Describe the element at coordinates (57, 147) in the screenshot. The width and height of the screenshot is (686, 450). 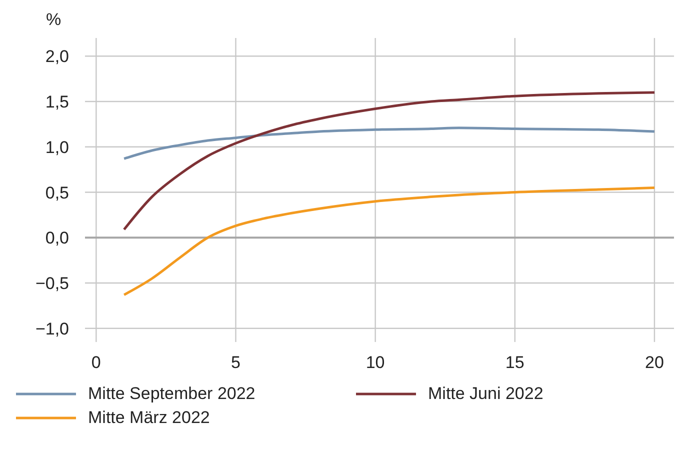
I see `y-tick-label: 1,0` at that location.